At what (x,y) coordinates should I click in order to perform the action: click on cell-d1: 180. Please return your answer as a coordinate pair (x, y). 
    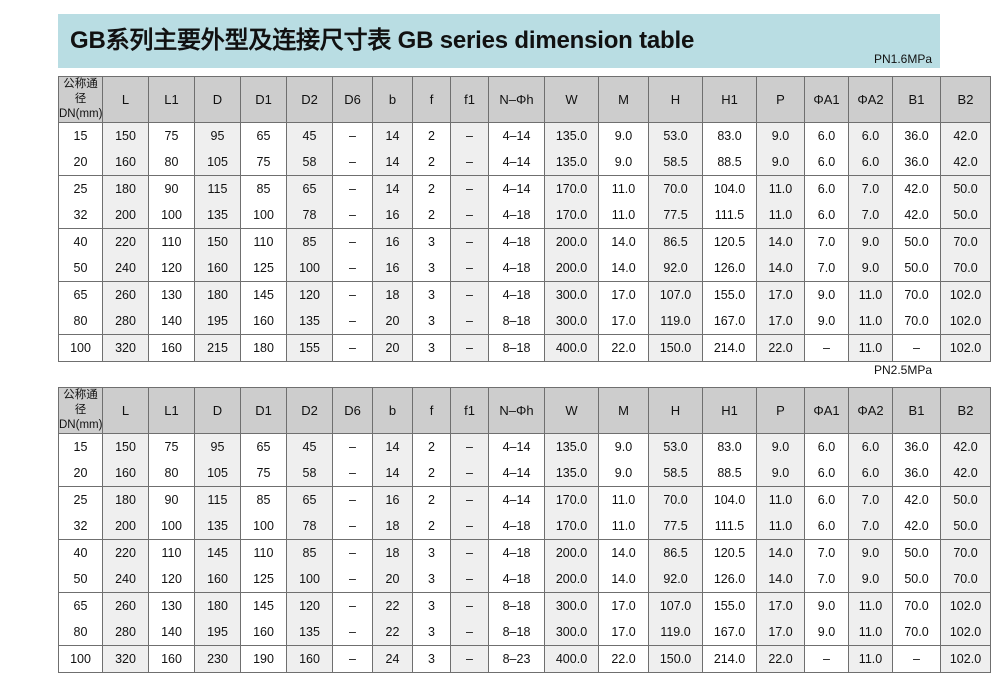
    Looking at the image, I should click on (263, 348).